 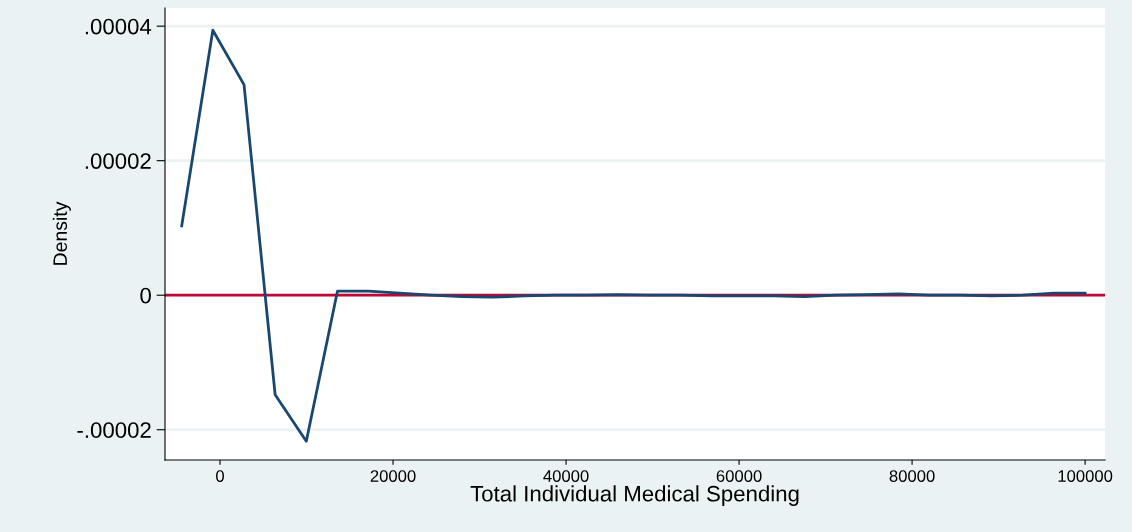 I want to click on y-tick-label: .00002, so click(x=118, y=161).